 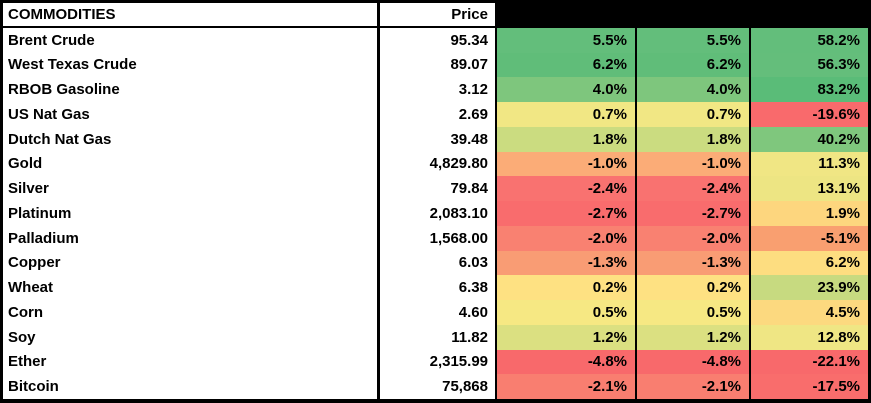 What do you see at coordinates (567, 139) in the screenshot?
I see `change-1-cell: 1.8%` at bounding box center [567, 139].